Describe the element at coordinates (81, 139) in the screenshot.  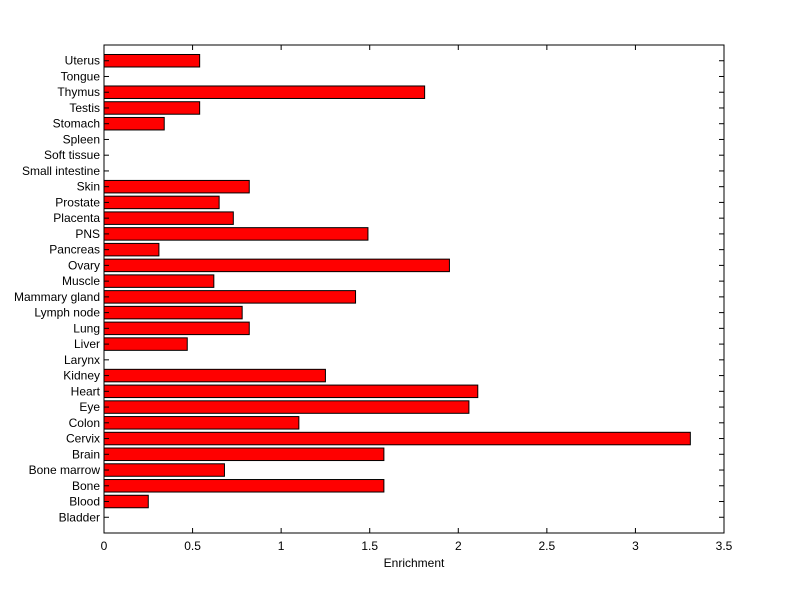
I see `y-tick-label: Spleen` at that location.